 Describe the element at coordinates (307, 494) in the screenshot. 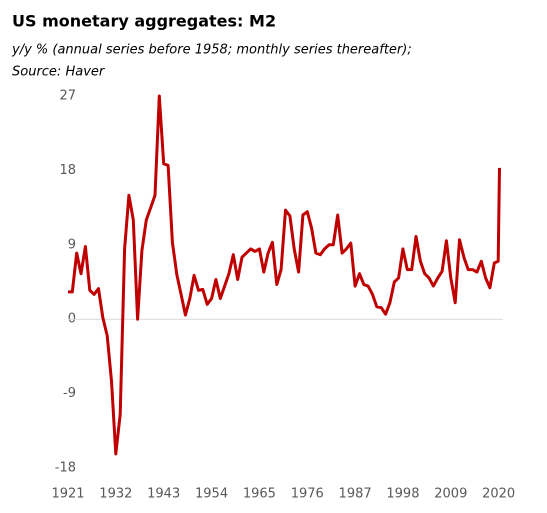

I see `x-tick-label: 1976` at that location.